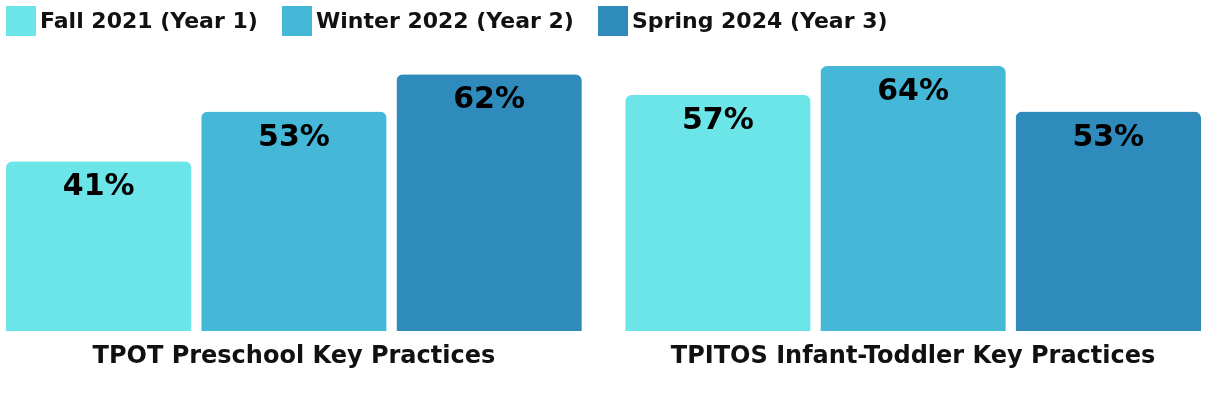  I want to click on data-label: 41%, so click(98, 185).